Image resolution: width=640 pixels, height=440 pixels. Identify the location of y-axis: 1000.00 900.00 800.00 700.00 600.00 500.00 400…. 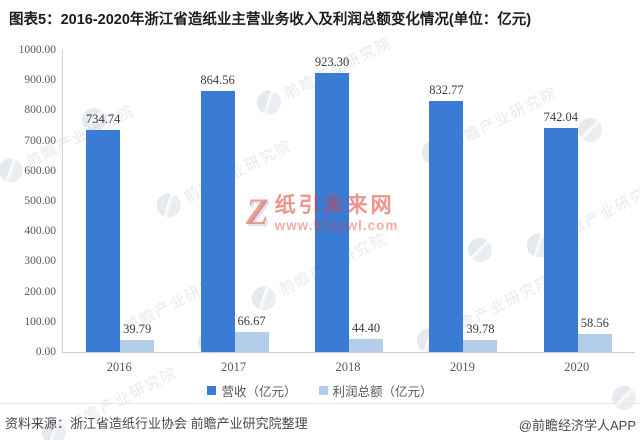
(28, 220).